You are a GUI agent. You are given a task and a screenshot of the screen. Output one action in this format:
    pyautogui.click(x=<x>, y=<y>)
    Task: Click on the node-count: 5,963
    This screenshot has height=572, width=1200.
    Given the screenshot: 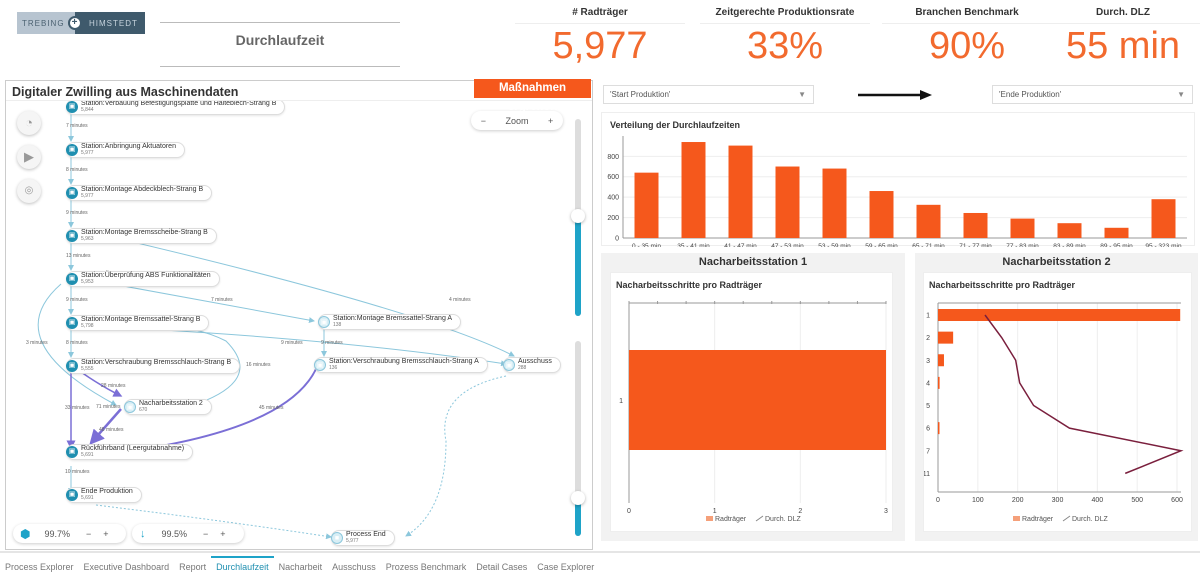 What is the action you would take?
    pyautogui.click(x=87, y=239)
    